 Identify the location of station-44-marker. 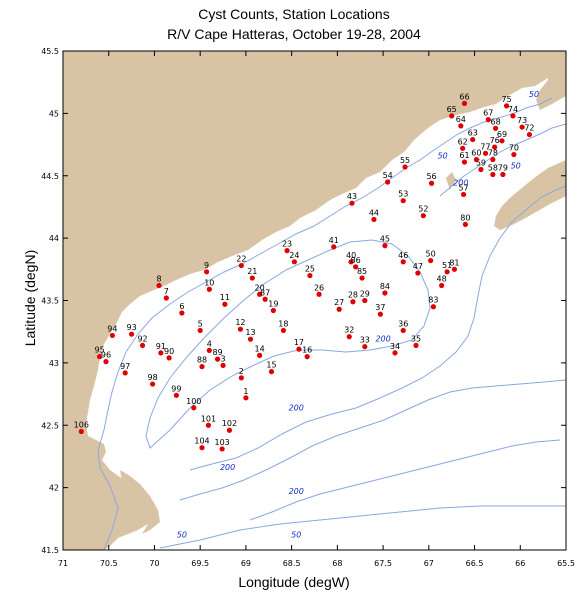
(374, 219).